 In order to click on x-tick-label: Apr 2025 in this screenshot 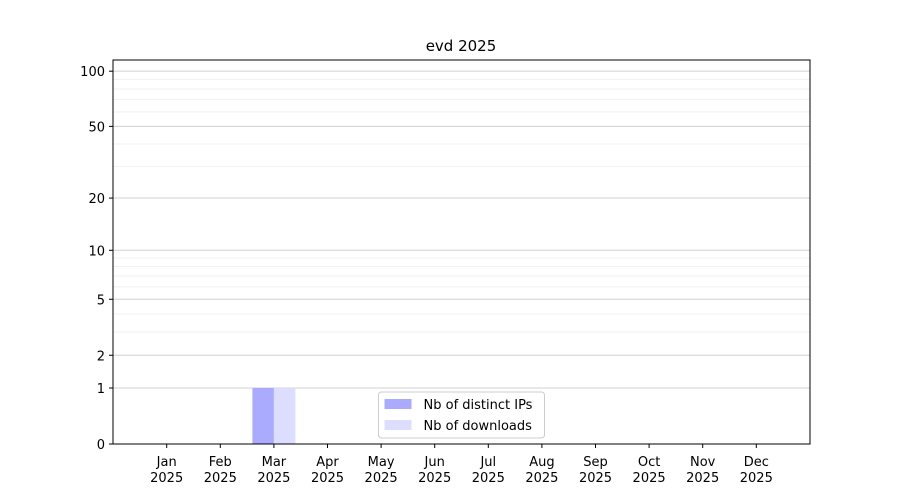, I will do `click(327, 470)`.